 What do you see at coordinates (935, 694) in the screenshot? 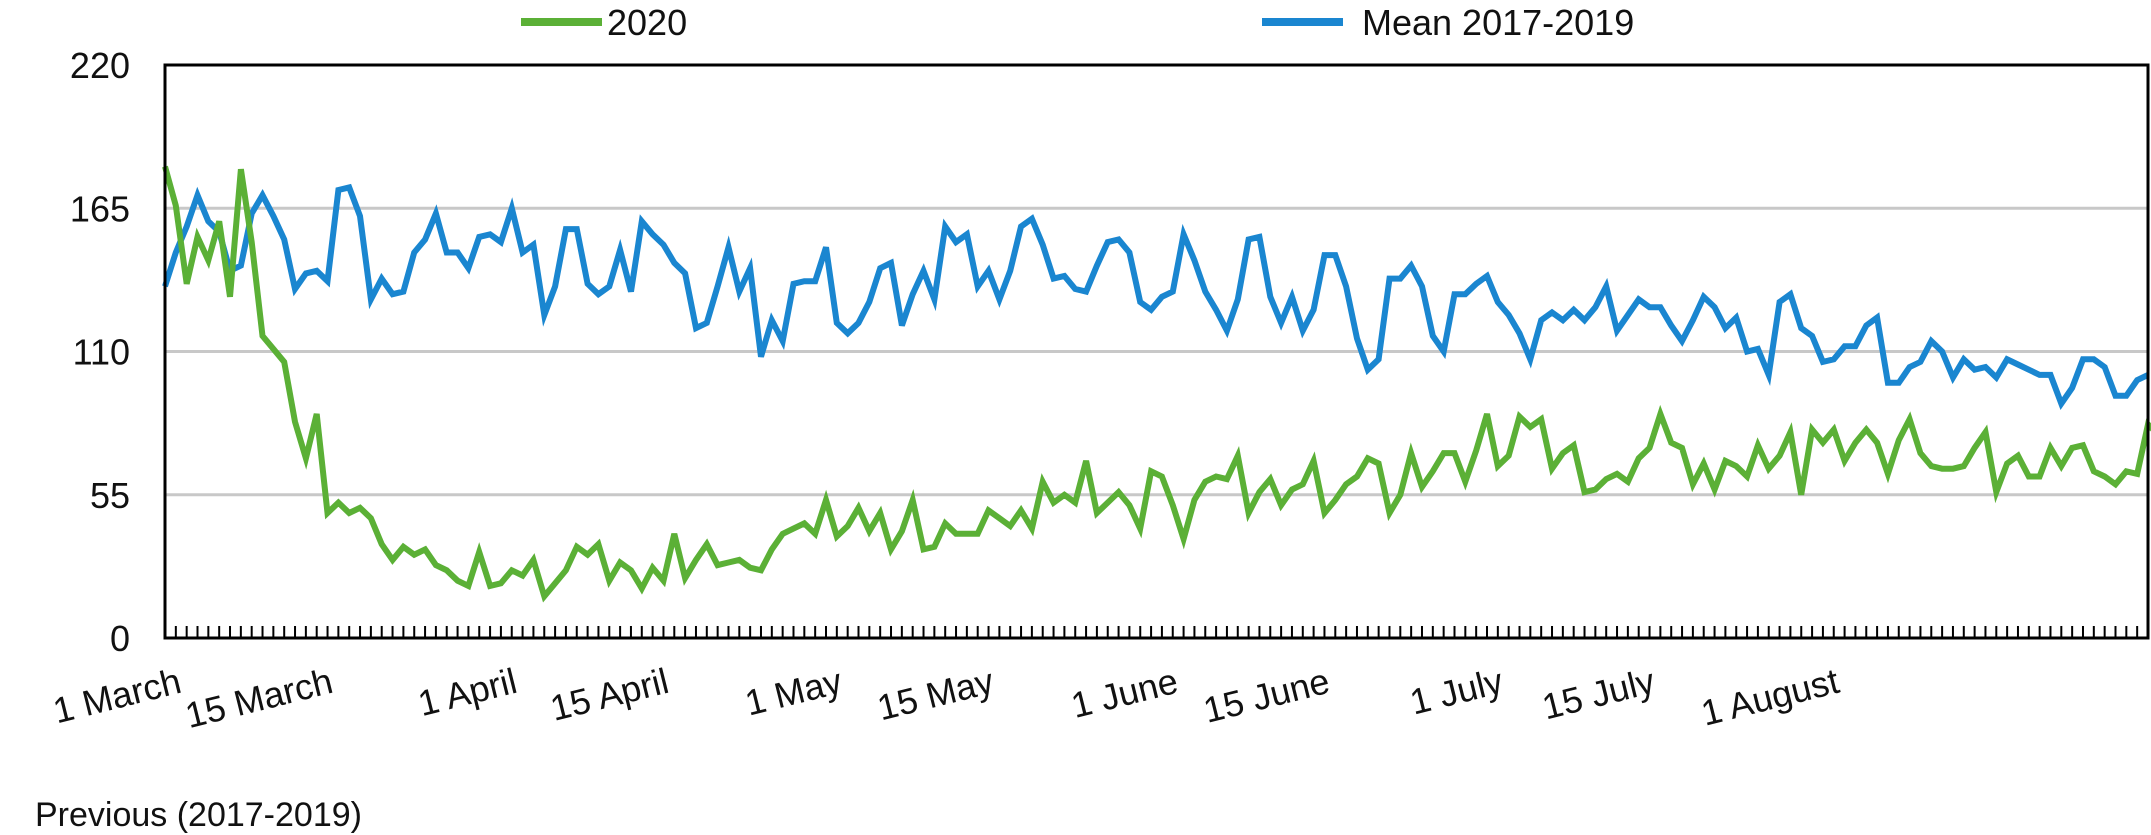
I see `x-tick-label: 15 May` at bounding box center [935, 694].